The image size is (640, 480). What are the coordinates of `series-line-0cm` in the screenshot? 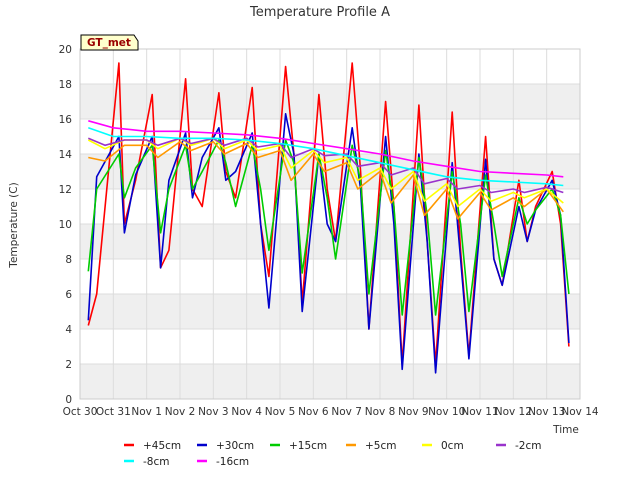 It's located at (325, 172).